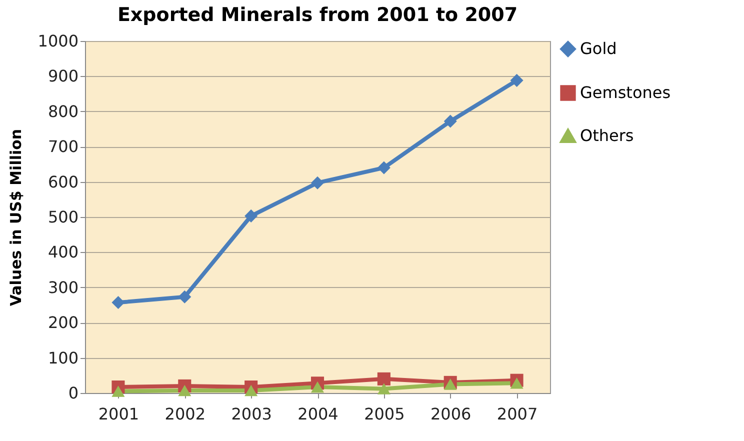 This screenshot has width=744, height=441. Describe the element at coordinates (63, 146) in the screenshot. I see `y-tick-label: 700` at that location.